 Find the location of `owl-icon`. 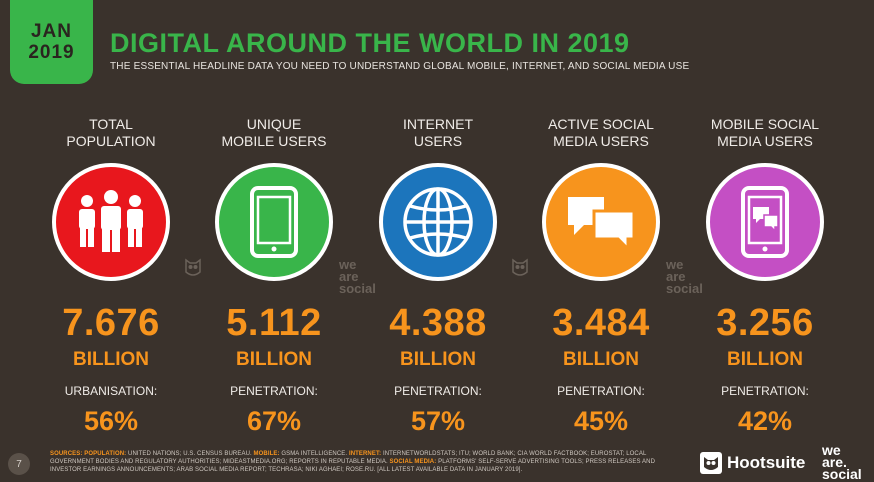

owl-icon is located at coordinates (711, 463).